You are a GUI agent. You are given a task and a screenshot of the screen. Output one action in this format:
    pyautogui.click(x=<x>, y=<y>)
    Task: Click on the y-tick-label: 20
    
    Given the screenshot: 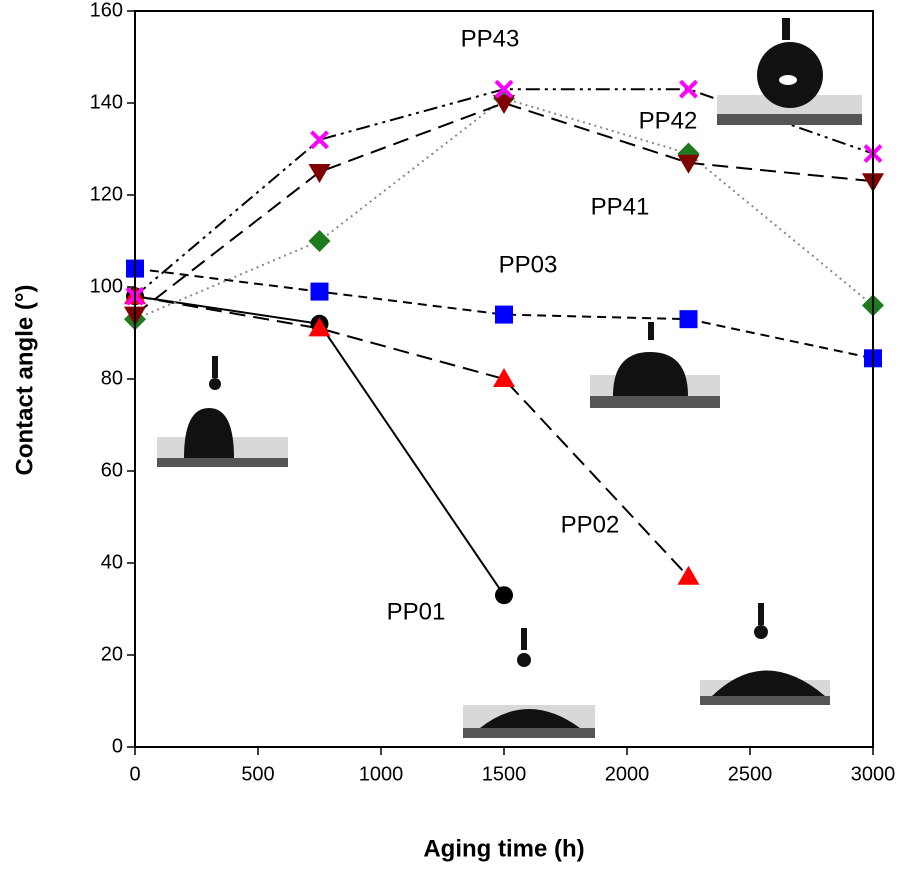 What is the action you would take?
    pyautogui.click(x=112, y=654)
    